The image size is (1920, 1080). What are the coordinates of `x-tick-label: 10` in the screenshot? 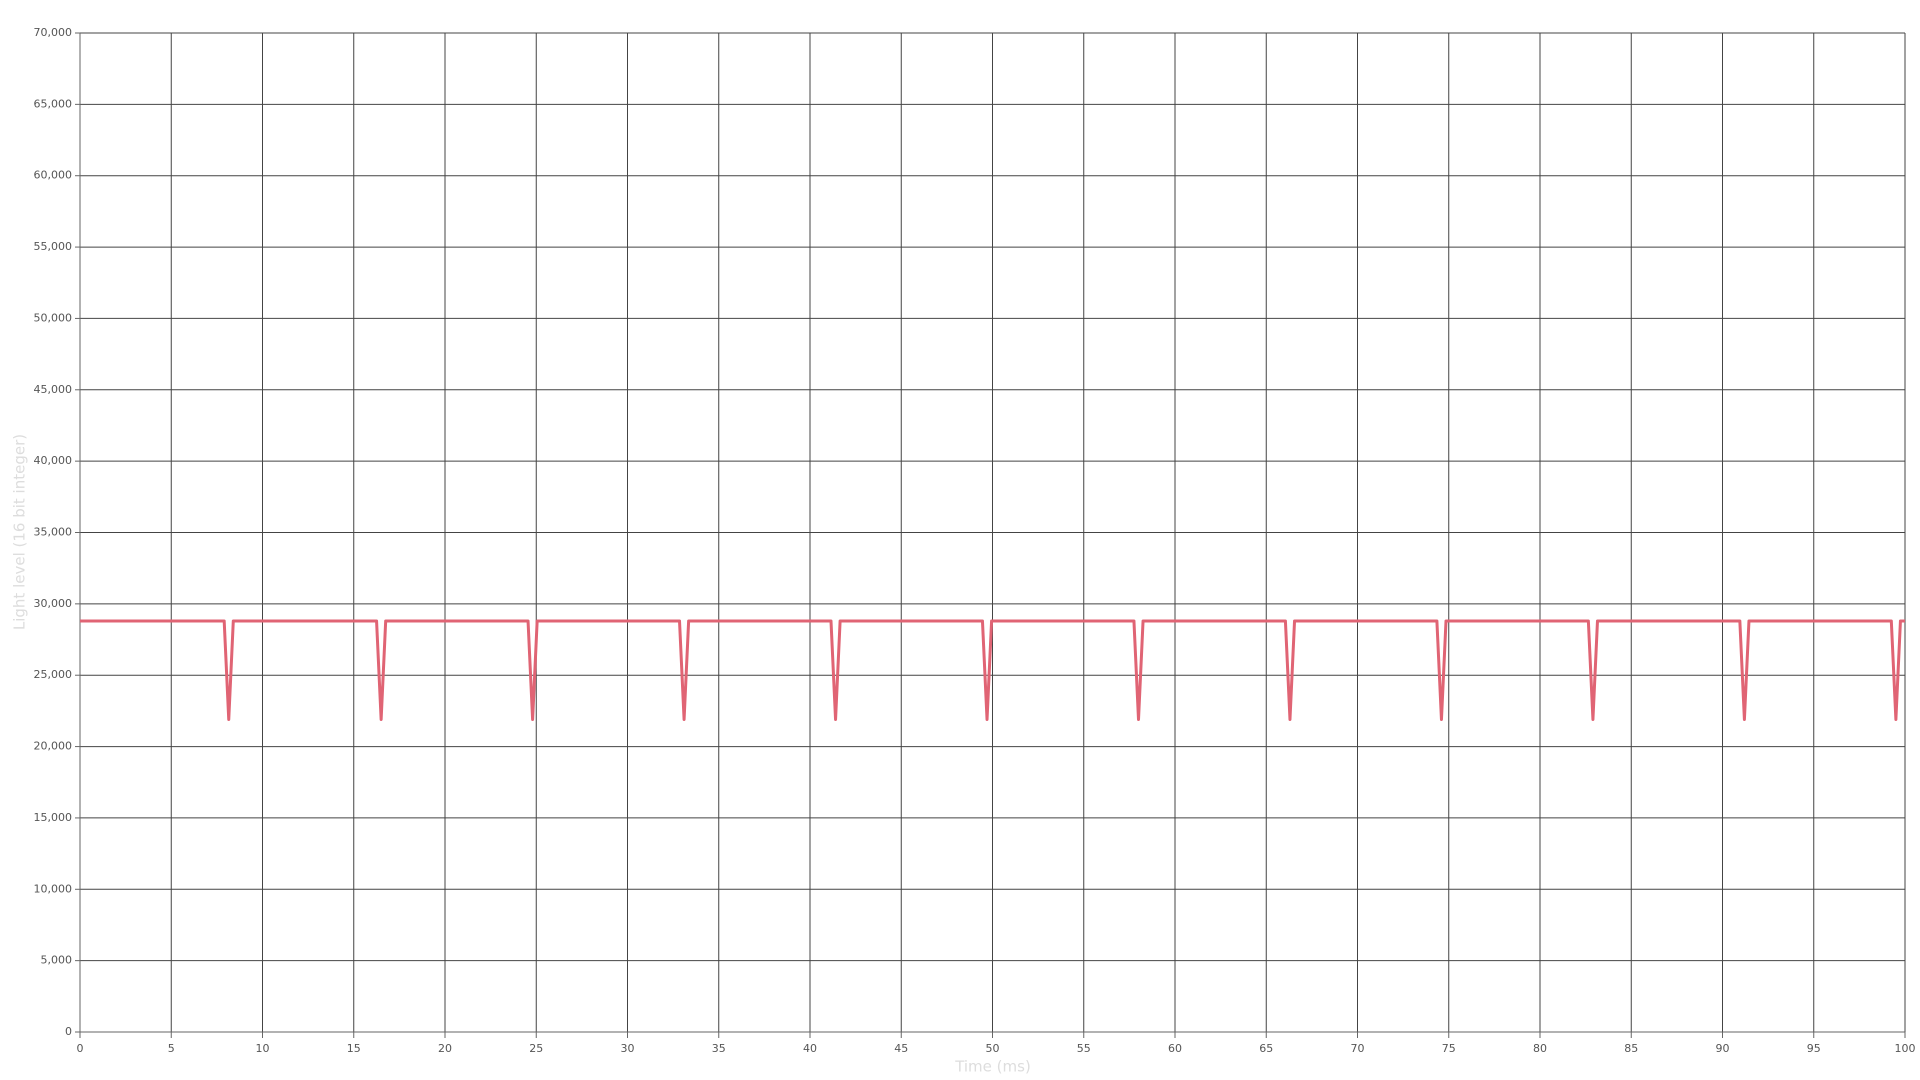 It's located at (263, 1048).